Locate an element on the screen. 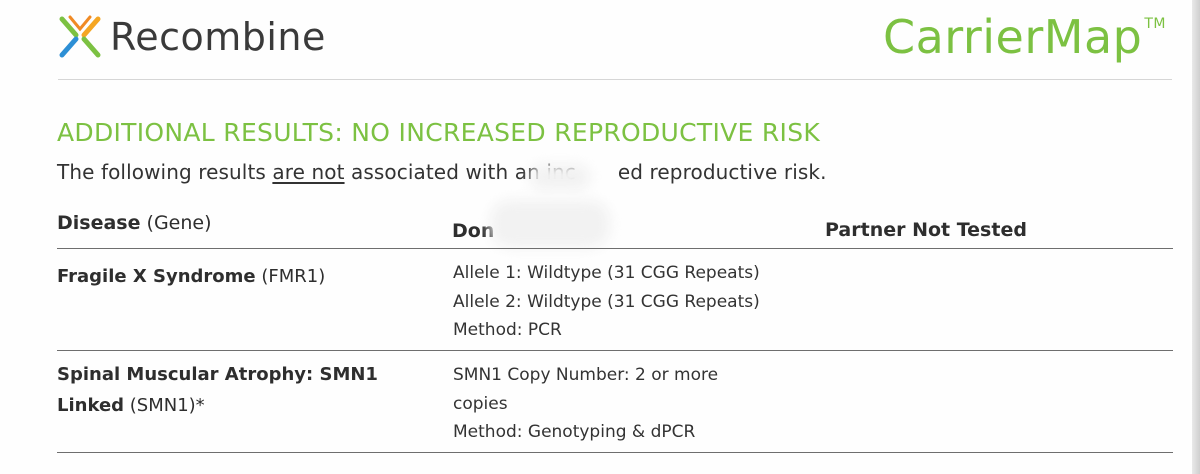  column-header-donor-label: Don is located at coordinates (473, 231).